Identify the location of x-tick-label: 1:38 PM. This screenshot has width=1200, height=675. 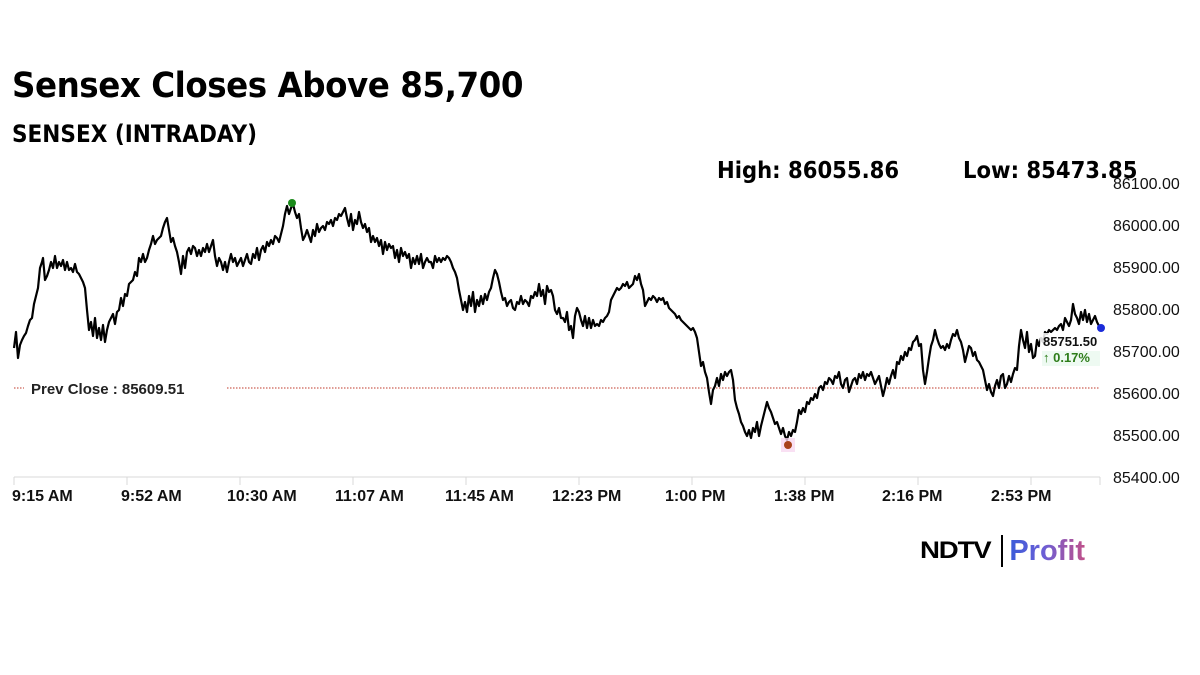
(804, 496).